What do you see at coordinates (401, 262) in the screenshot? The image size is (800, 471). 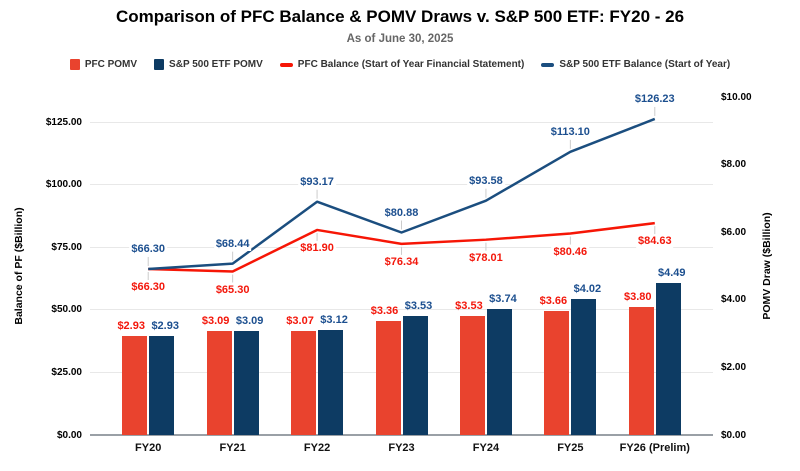 I see `line-value-label: $76.34` at bounding box center [401, 262].